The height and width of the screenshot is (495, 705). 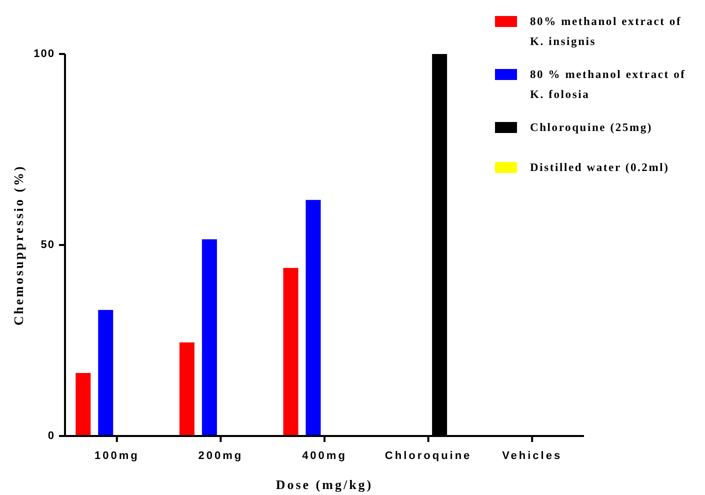 What do you see at coordinates (324, 456) in the screenshot?
I see `x-tick-label: 400mg` at bounding box center [324, 456].